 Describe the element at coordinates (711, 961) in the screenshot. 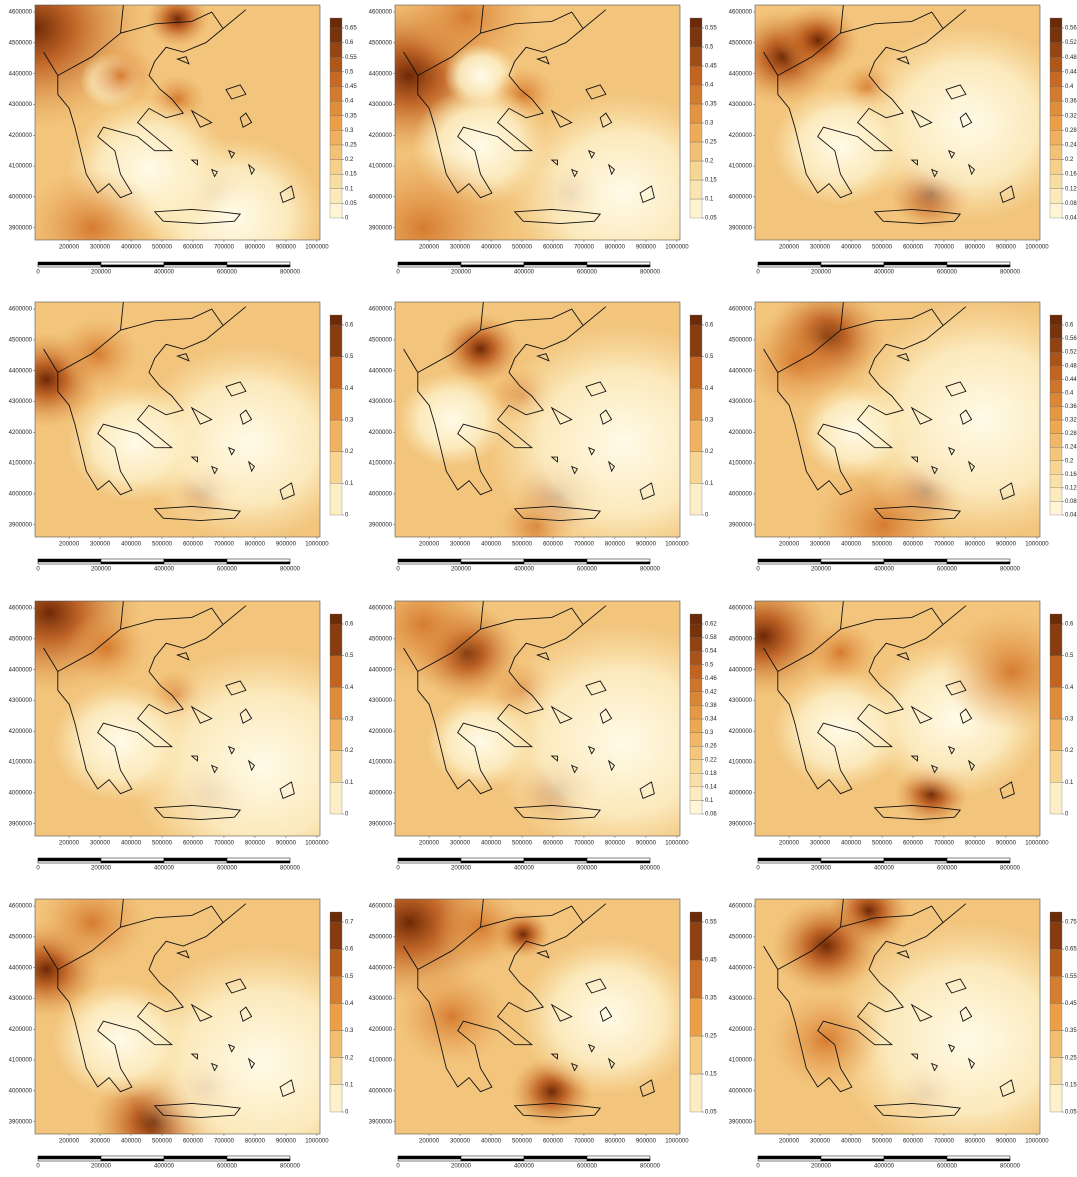

I see `colorbar-label: 0.45` at that location.